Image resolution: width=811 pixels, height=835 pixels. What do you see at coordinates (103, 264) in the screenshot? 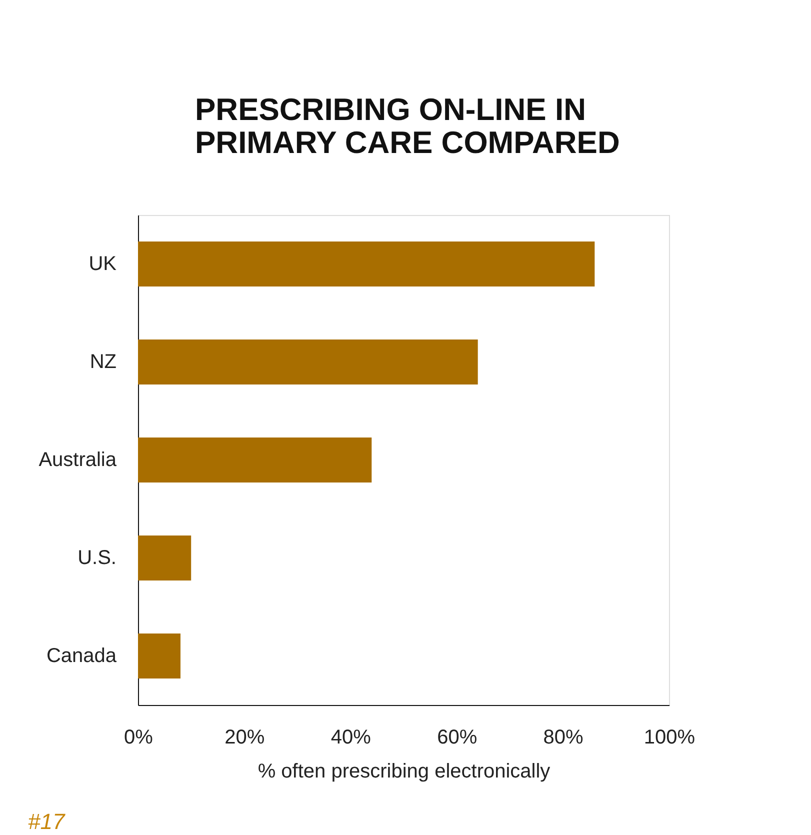
I see `y-tick-label: UK` at bounding box center [103, 264].